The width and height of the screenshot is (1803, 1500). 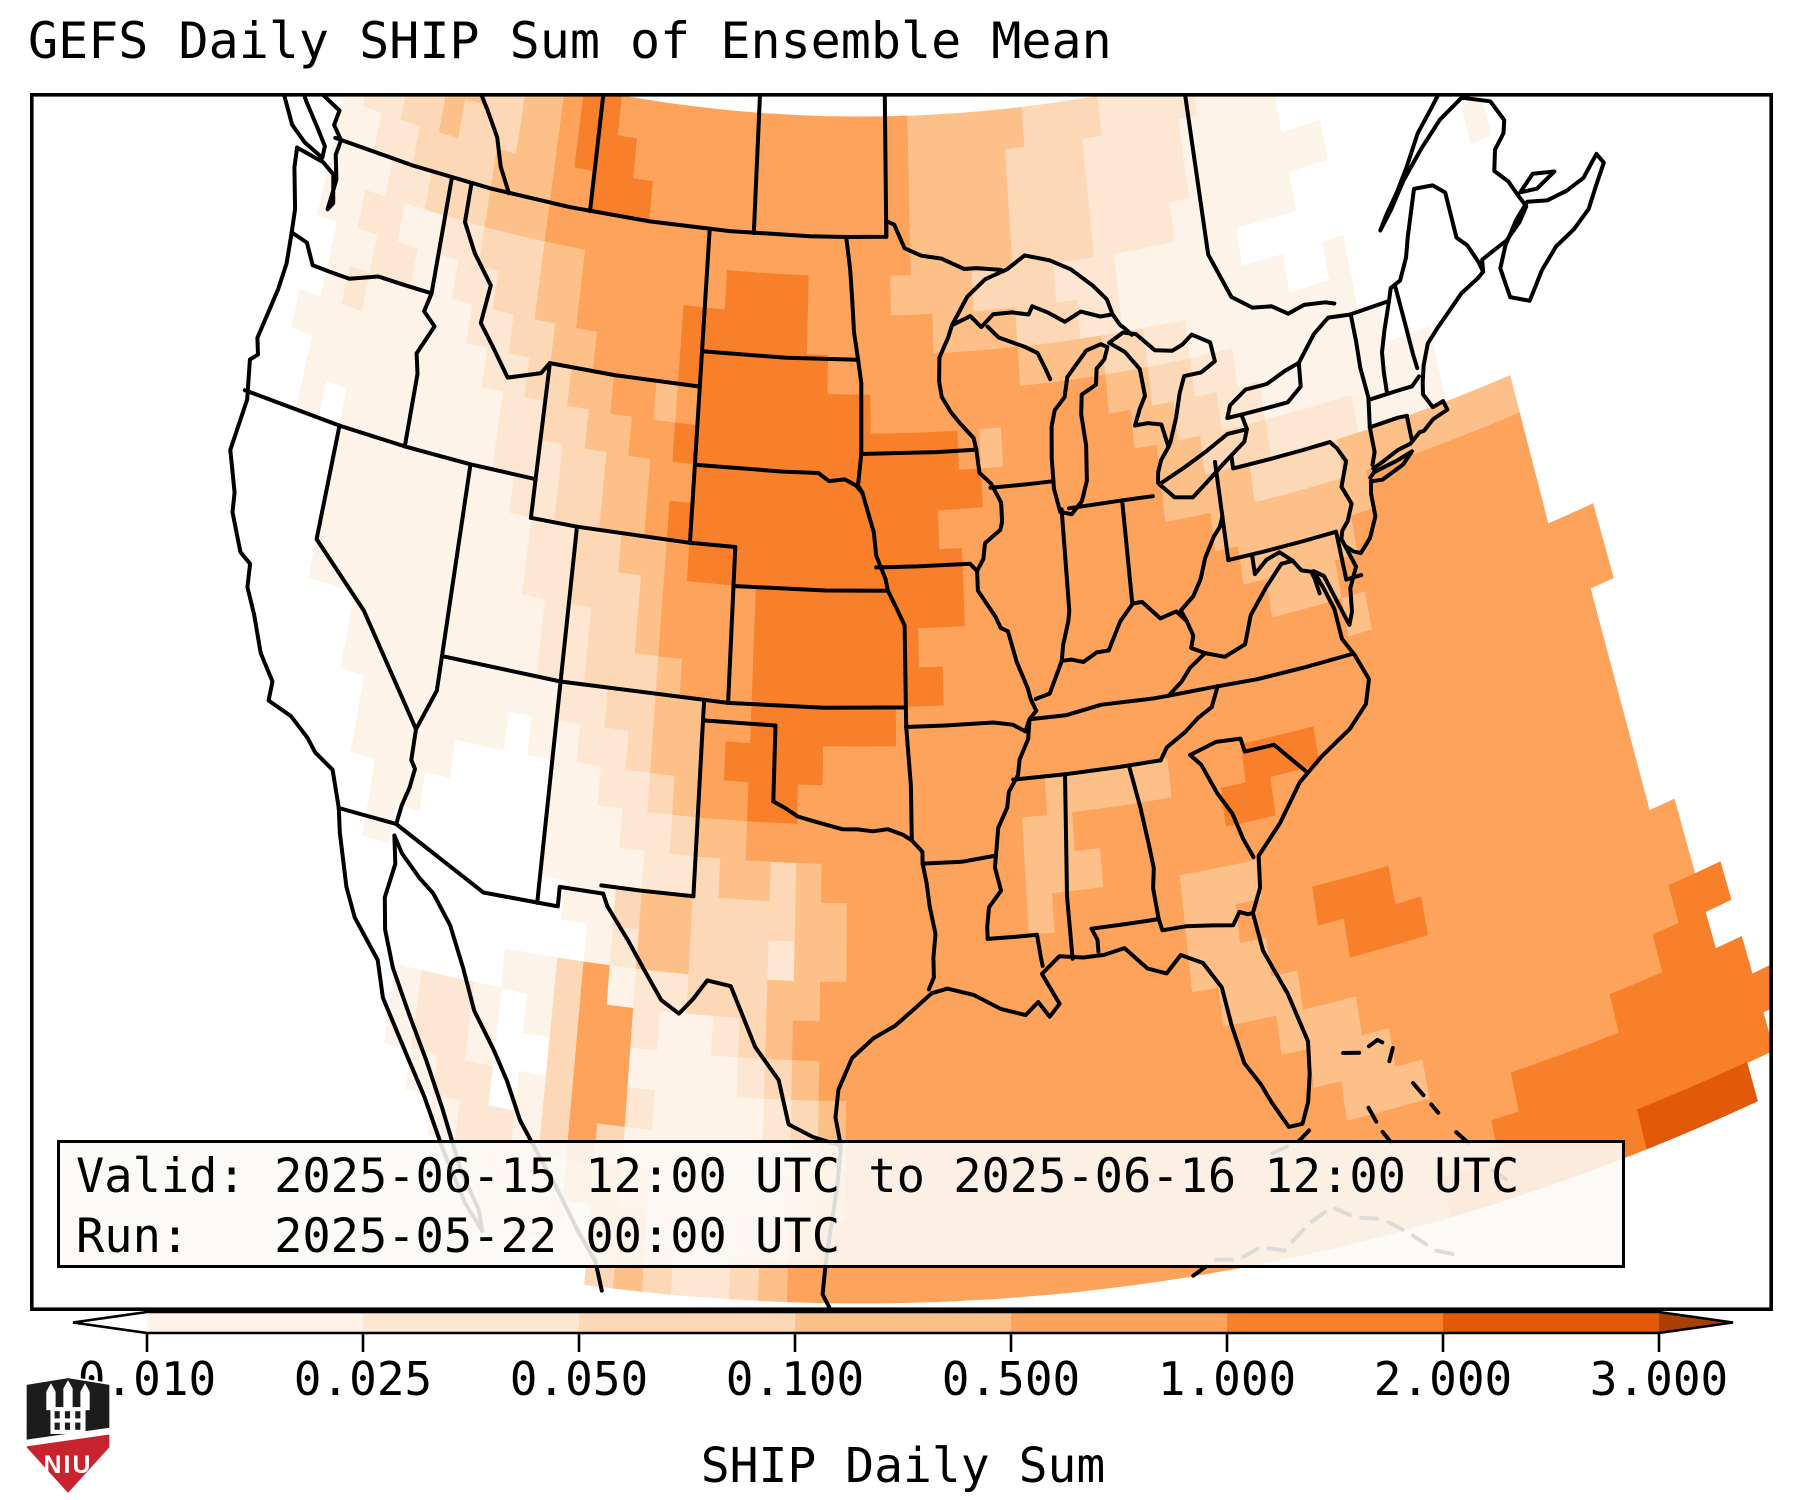 What do you see at coordinates (570, 41) in the screenshot?
I see `chart-title: GEFS Daily SHIP Sum of Ensemble Mean` at bounding box center [570, 41].